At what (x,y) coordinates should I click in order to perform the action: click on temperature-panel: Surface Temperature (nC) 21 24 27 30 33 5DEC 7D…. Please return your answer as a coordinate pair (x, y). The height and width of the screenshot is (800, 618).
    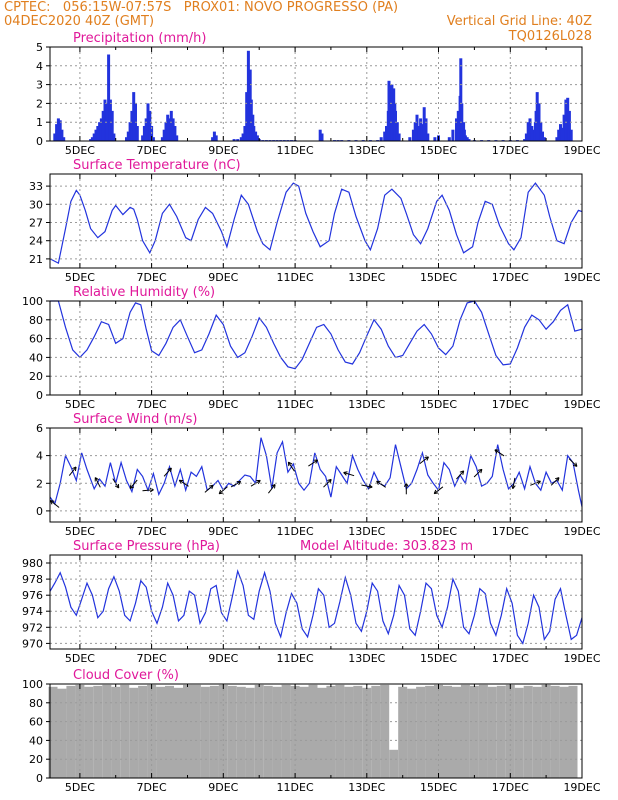
    Looking at the image, I should click on (315, 221).